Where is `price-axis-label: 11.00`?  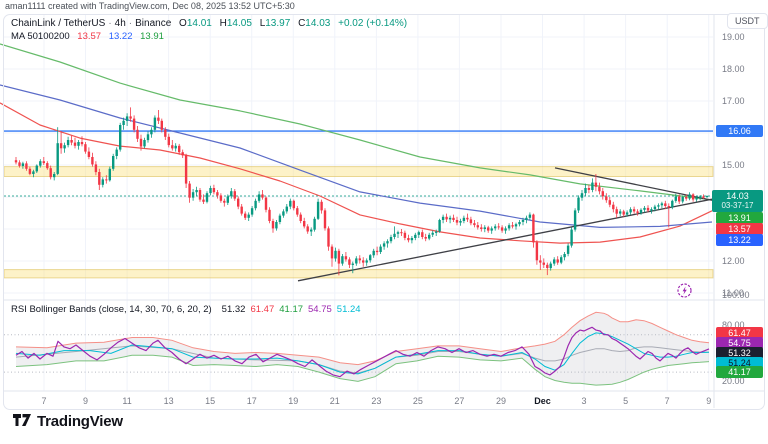 price-axis-label: 11.00 is located at coordinates (733, 293).